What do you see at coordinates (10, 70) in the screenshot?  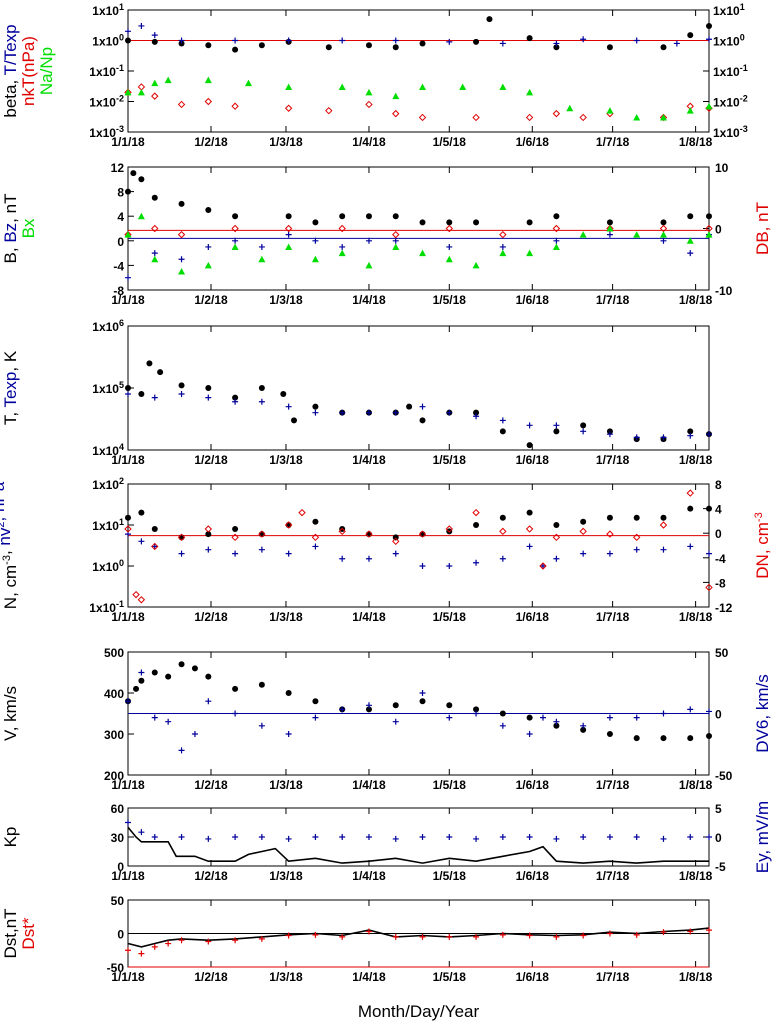 I see `left-axis-label: beta, T/Texp` at bounding box center [10, 70].